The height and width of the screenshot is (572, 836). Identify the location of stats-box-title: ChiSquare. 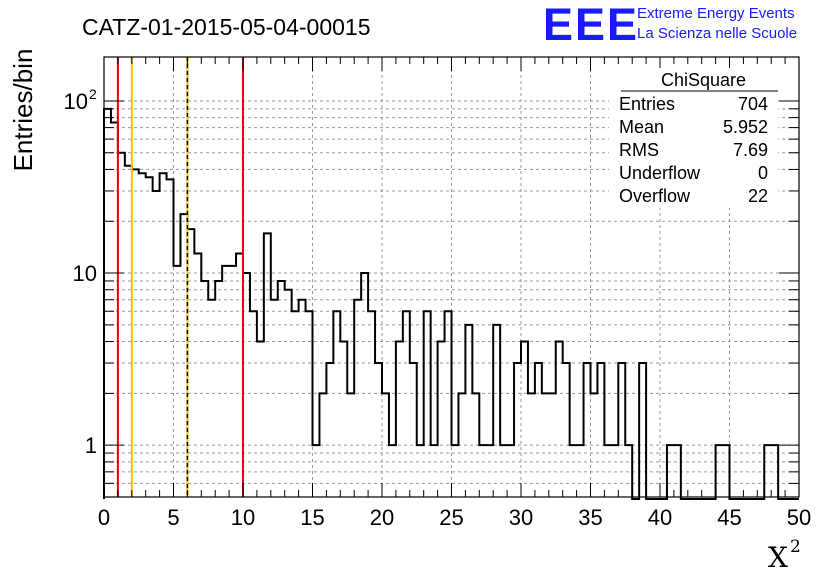
(703, 80).